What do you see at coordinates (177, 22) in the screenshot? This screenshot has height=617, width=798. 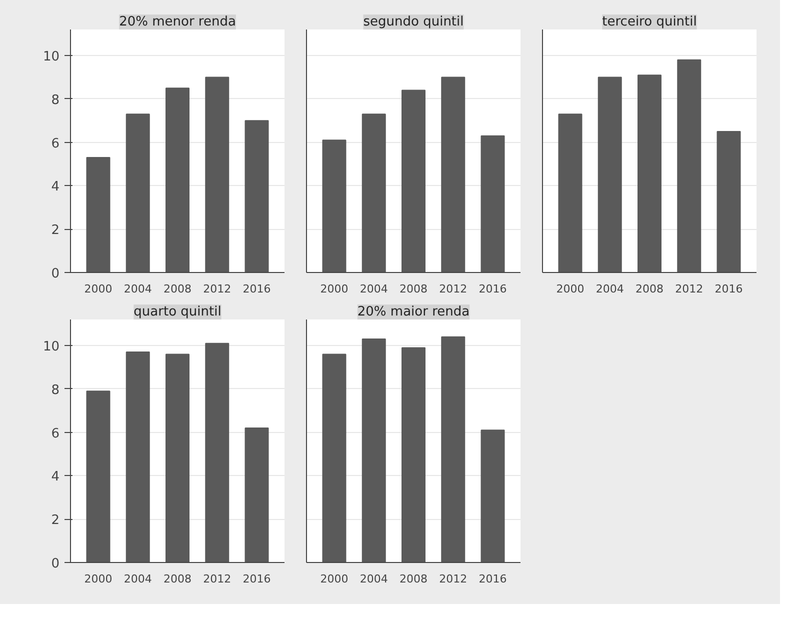 I see `chart-title: 20% menor renda` at bounding box center [177, 22].